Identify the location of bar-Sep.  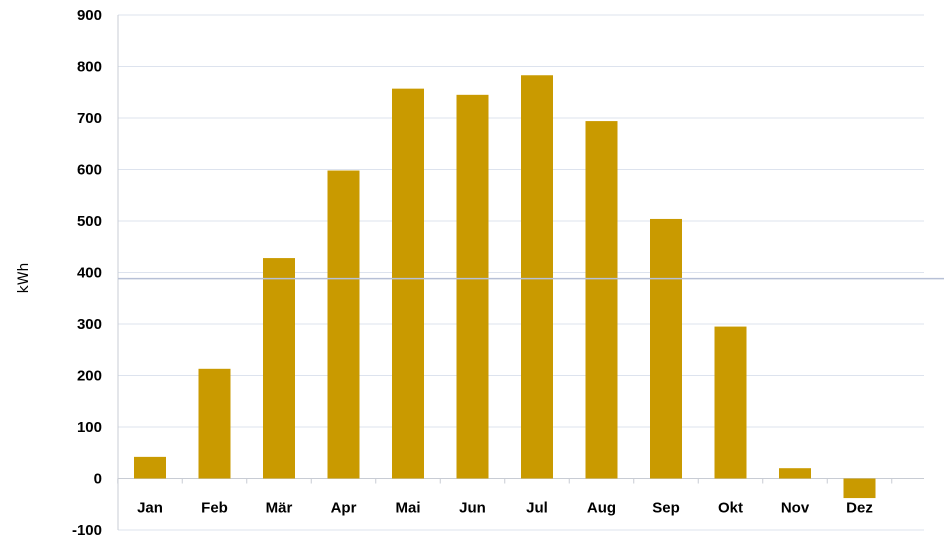
(666, 348).